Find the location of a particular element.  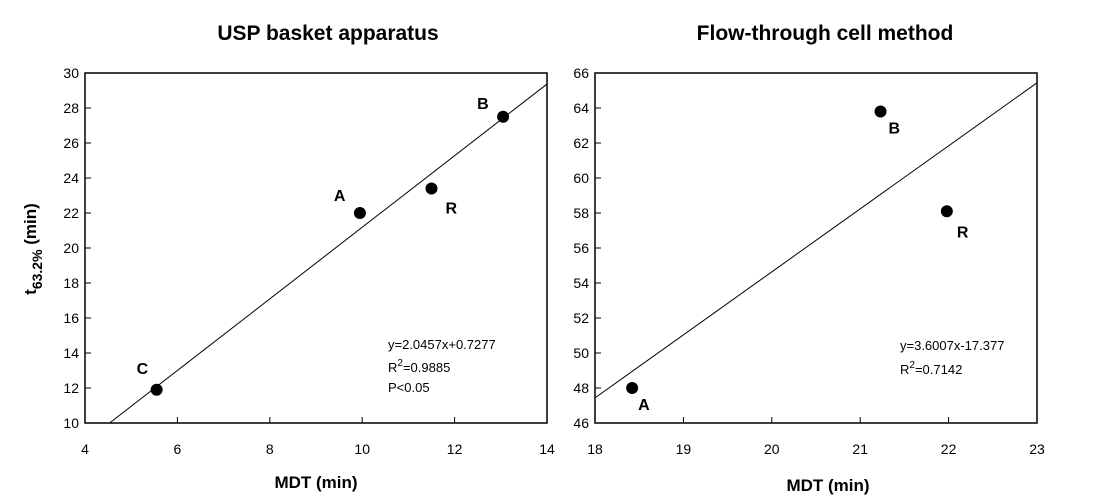

right-point-label-a: A is located at coordinates (644, 405).